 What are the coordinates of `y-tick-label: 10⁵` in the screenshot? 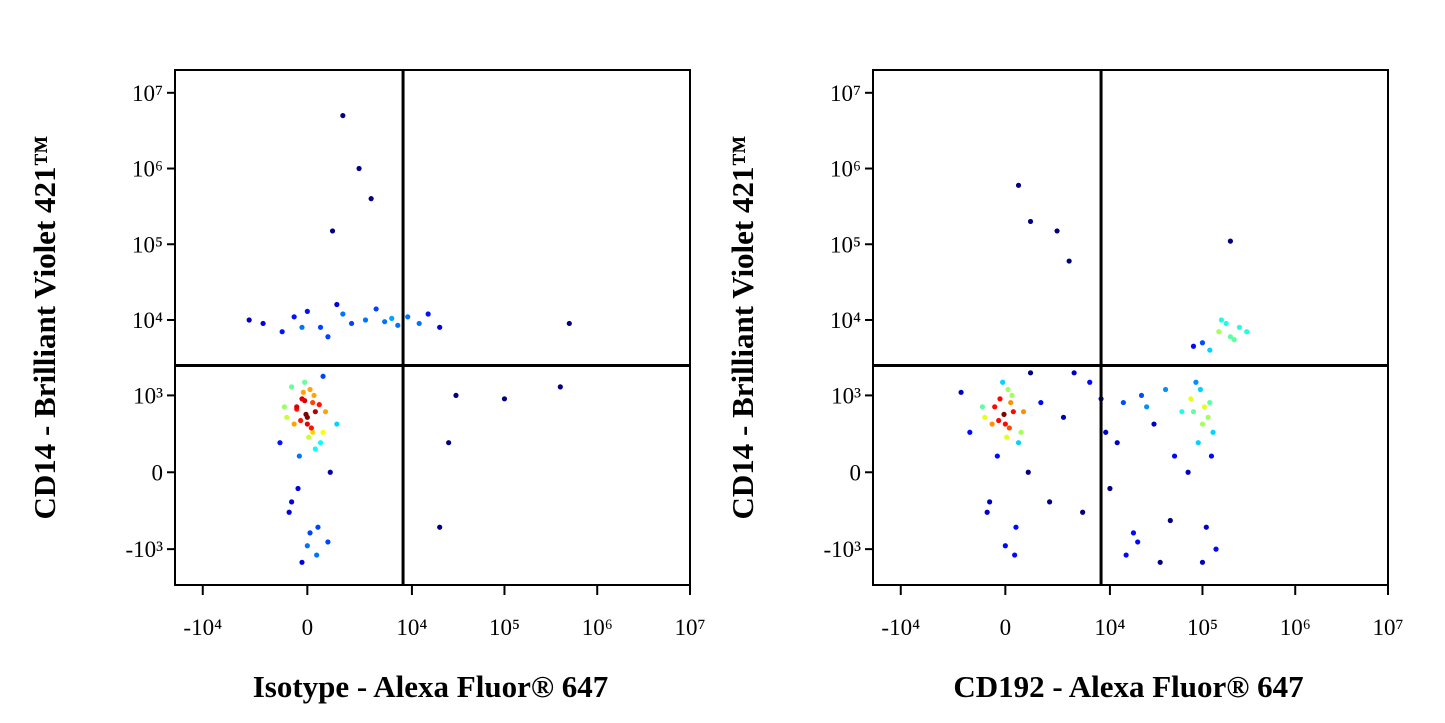 It's located at (845, 244).